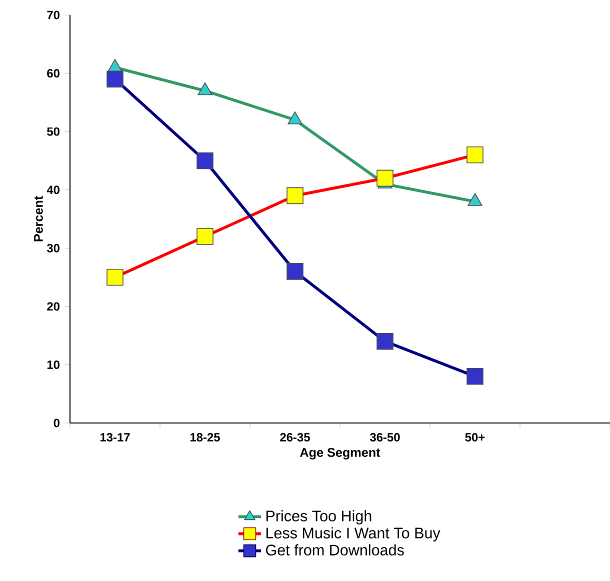 This screenshot has width=610, height=581. I want to click on x-tick-label: 26-35, so click(295, 437).